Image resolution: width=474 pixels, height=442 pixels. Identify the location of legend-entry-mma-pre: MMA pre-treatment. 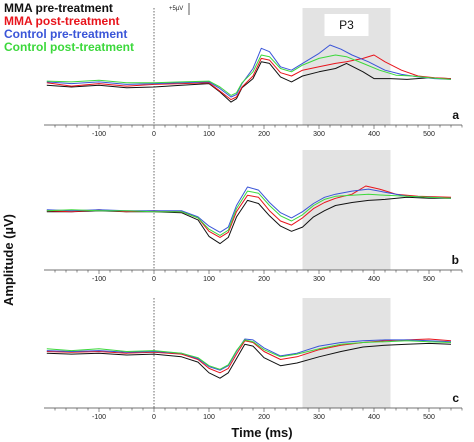
(58, 8).